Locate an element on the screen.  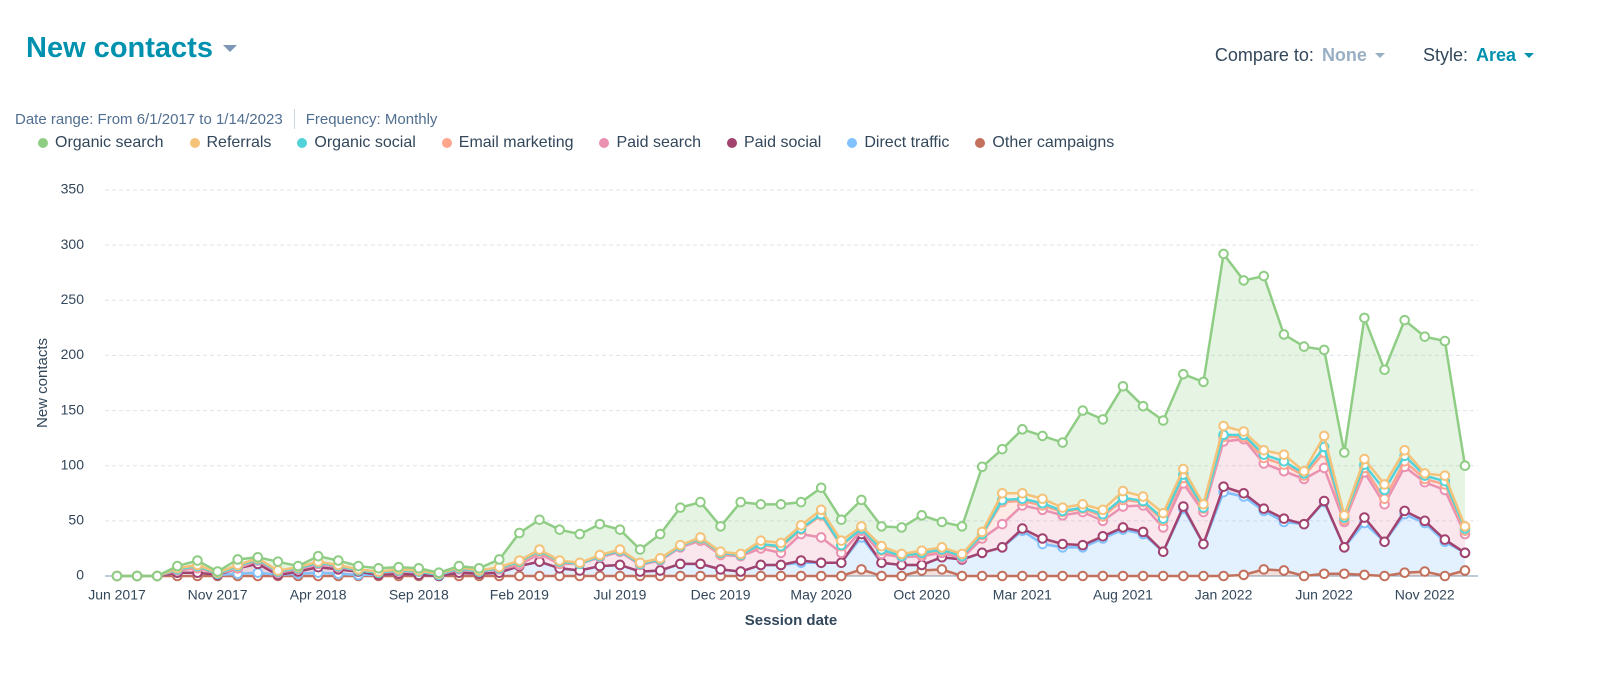
legend-item: Paid search is located at coordinates (650, 143).